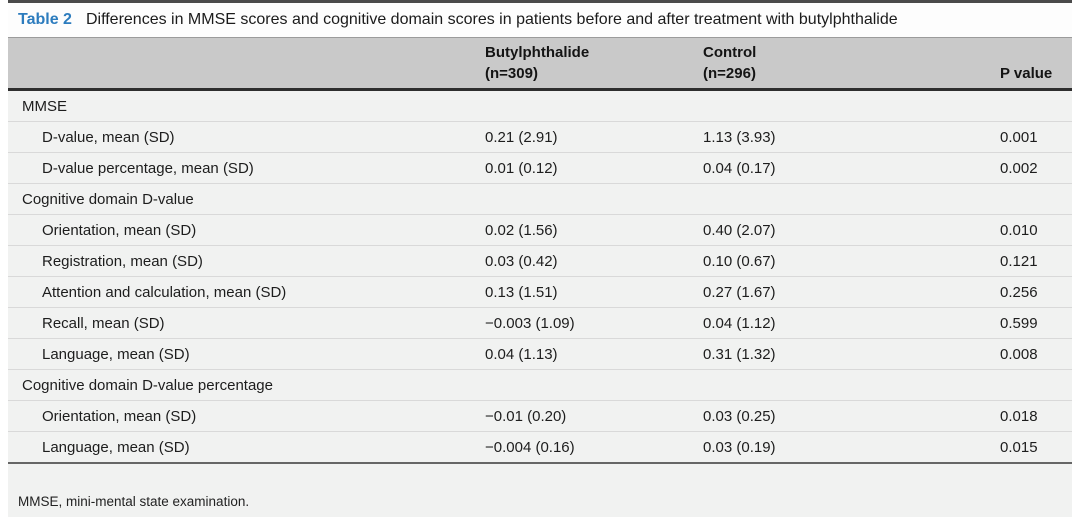 The image size is (1080, 517). Describe the element at coordinates (164, 292) in the screenshot. I see `row-label: Attention and calculation, mean (SD)` at that location.